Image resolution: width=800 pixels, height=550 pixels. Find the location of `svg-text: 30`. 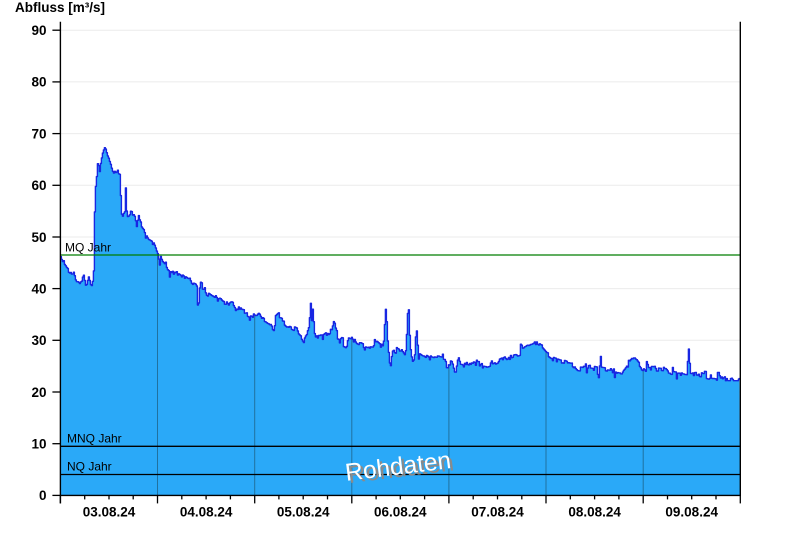

svg-text: 30 is located at coordinates (38, 340).